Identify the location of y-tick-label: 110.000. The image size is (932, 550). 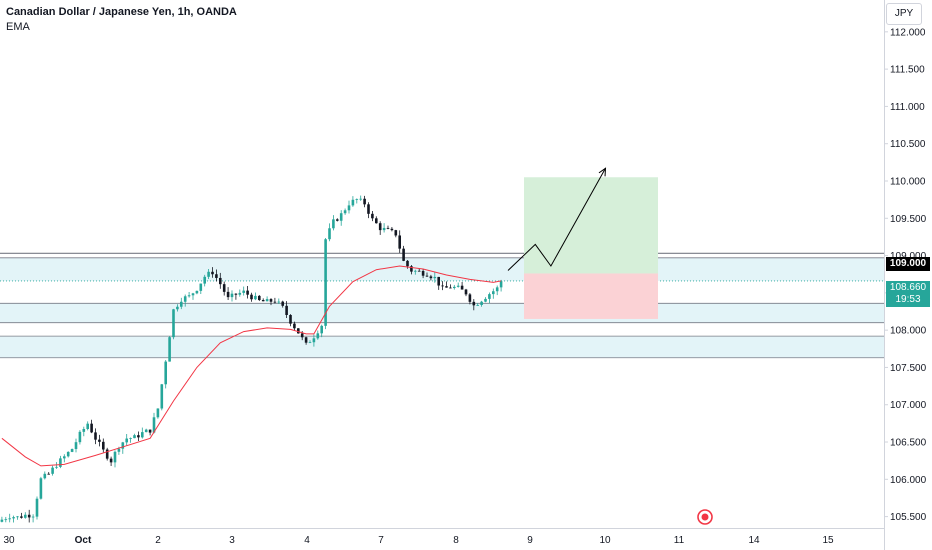
(908, 181).